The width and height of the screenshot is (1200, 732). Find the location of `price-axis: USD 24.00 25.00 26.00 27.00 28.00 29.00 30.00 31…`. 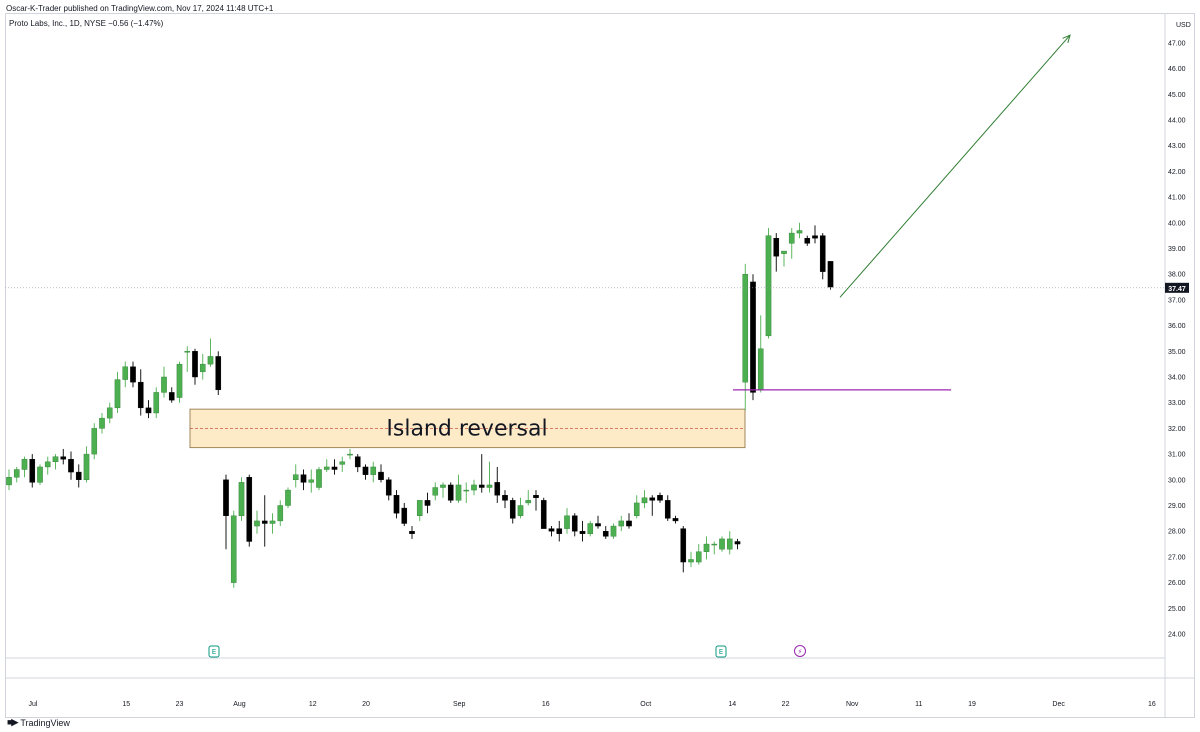

price-axis: USD 24.00 25.00 26.00 27.00 28.00 29.00 30.00 31… is located at coordinates (1179, 330).